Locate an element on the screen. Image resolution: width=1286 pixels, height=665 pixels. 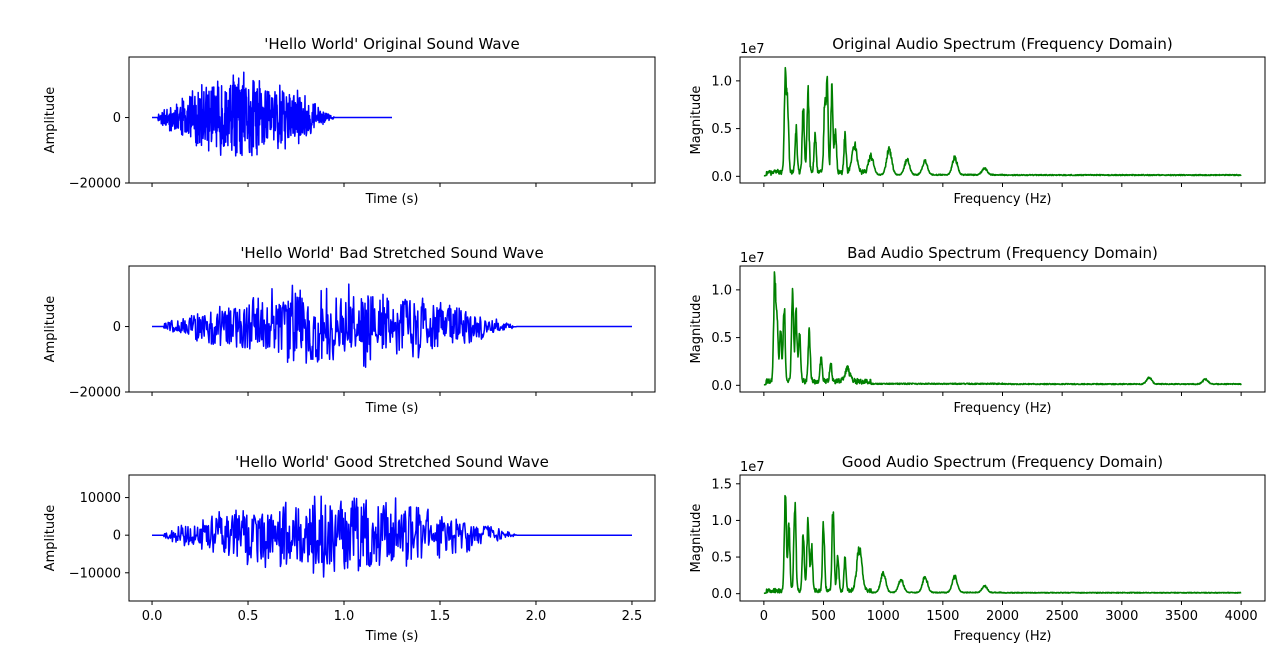
y-axis-label-good-wave: Amplitude is located at coordinates (50, 538).